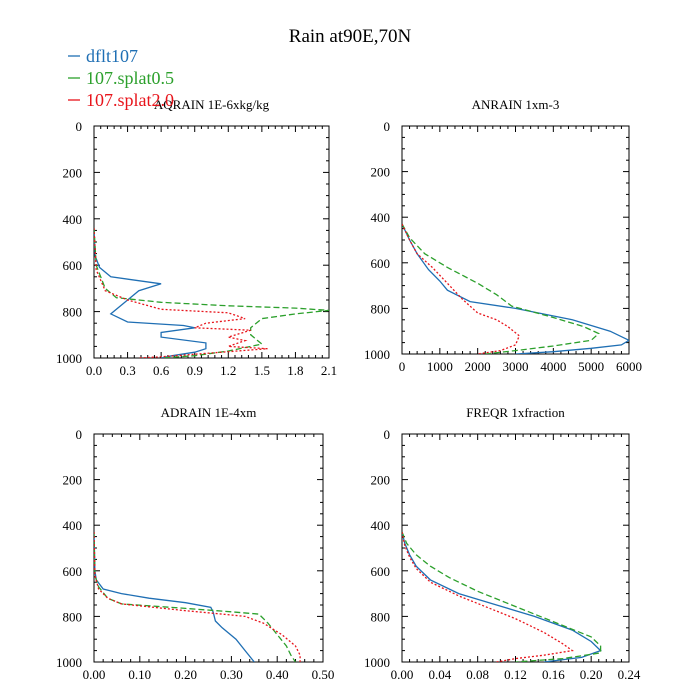 This screenshot has height=700, width=700. What do you see at coordinates (591, 366) in the screenshot?
I see `x-tick-label: 5000` at bounding box center [591, 366].